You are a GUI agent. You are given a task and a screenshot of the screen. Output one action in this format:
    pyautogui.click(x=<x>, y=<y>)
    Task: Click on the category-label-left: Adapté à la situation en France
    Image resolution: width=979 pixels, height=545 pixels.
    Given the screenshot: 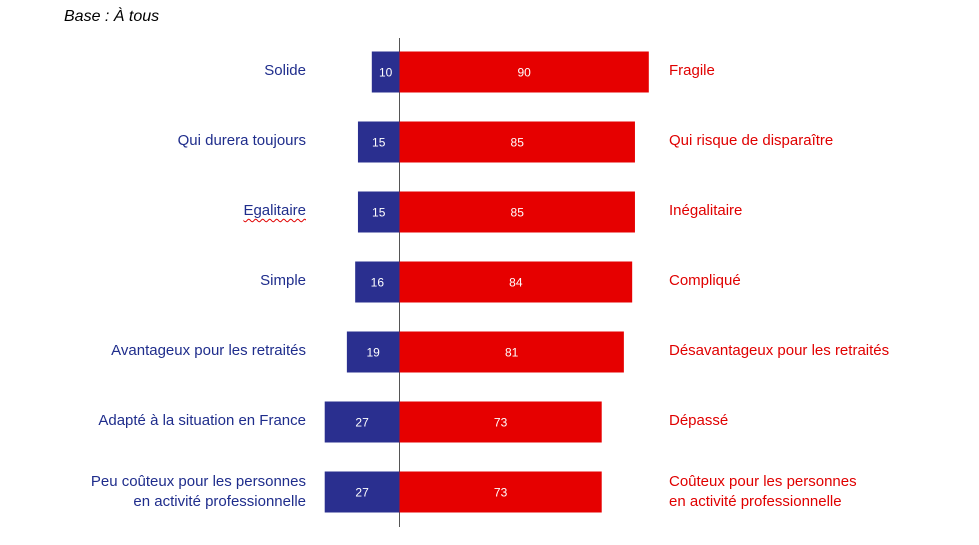 What is the action you would take?
    pyautogui.click(x=202, y=420)
    